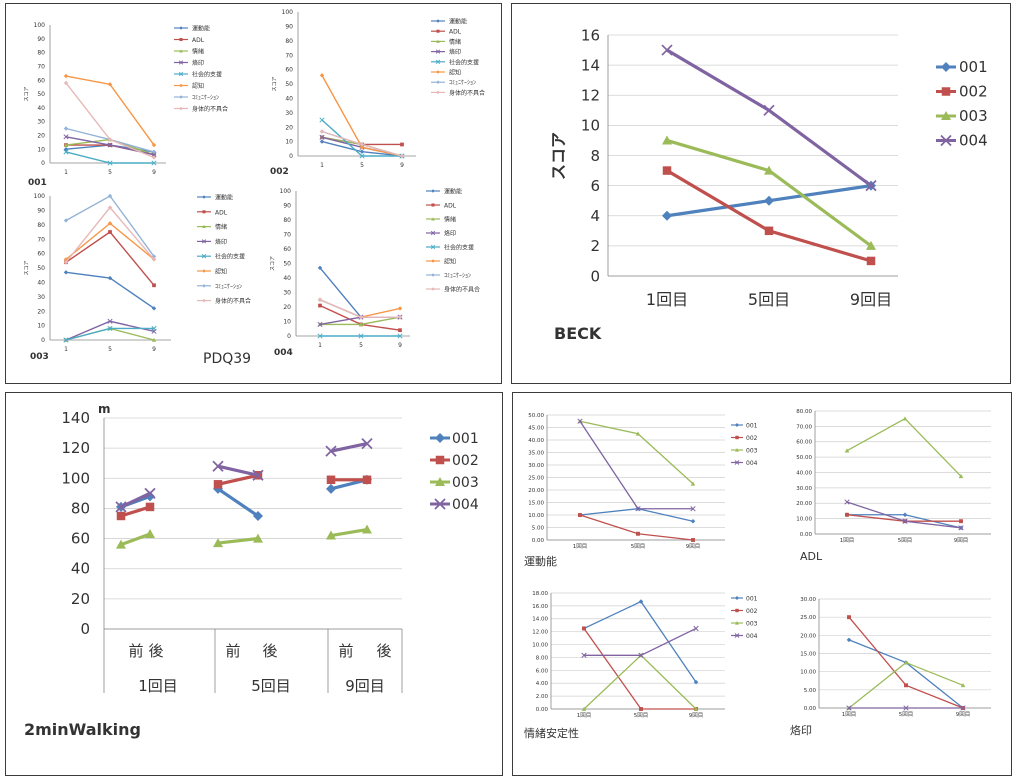 The width and height of the screenshot is (1016, 779). I want to click on chart-beck: 0 2 4 6 8 10 12 14 16 1回目 5回目 9回目, so click(739, 167).